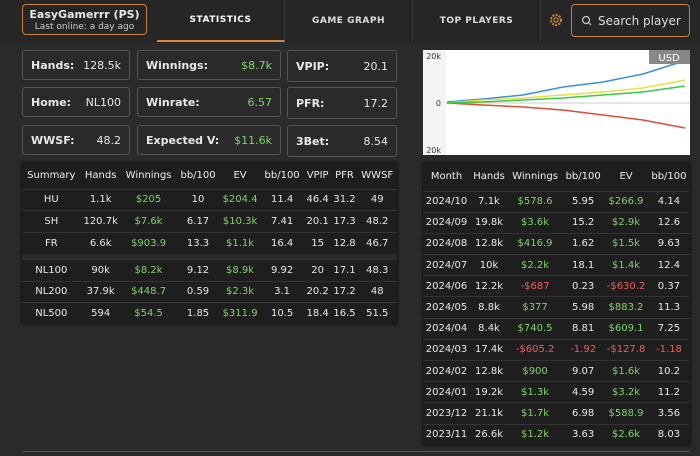 This screenshot has width=700, height=456. I want to click on column-header: PFR, so click(344, 176).